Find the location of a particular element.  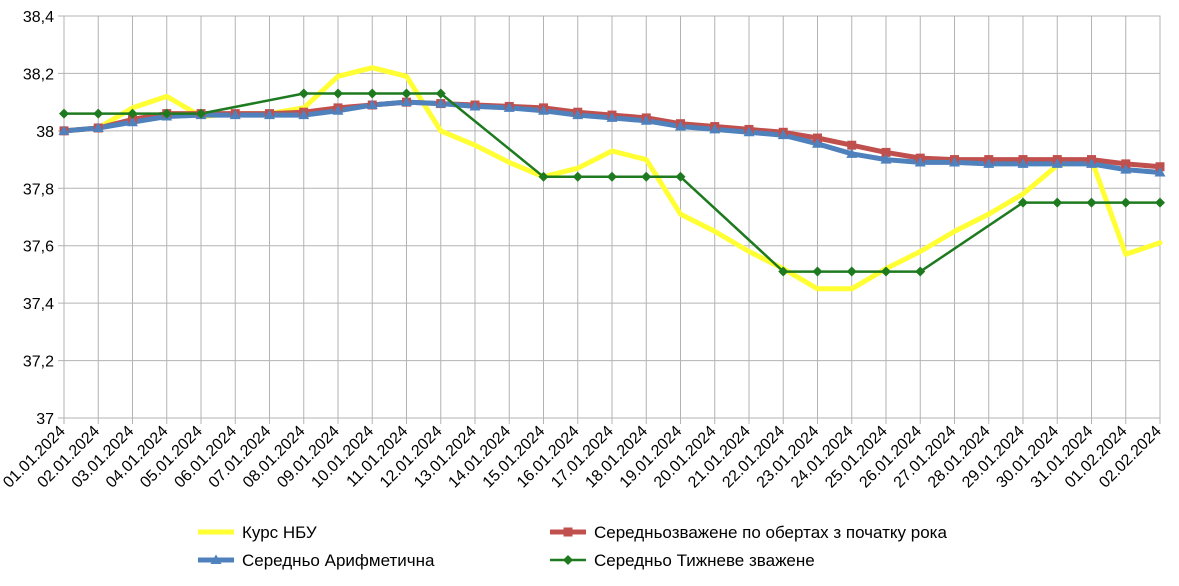

y-tick-label: 37 is located at coordinates (45, 419).